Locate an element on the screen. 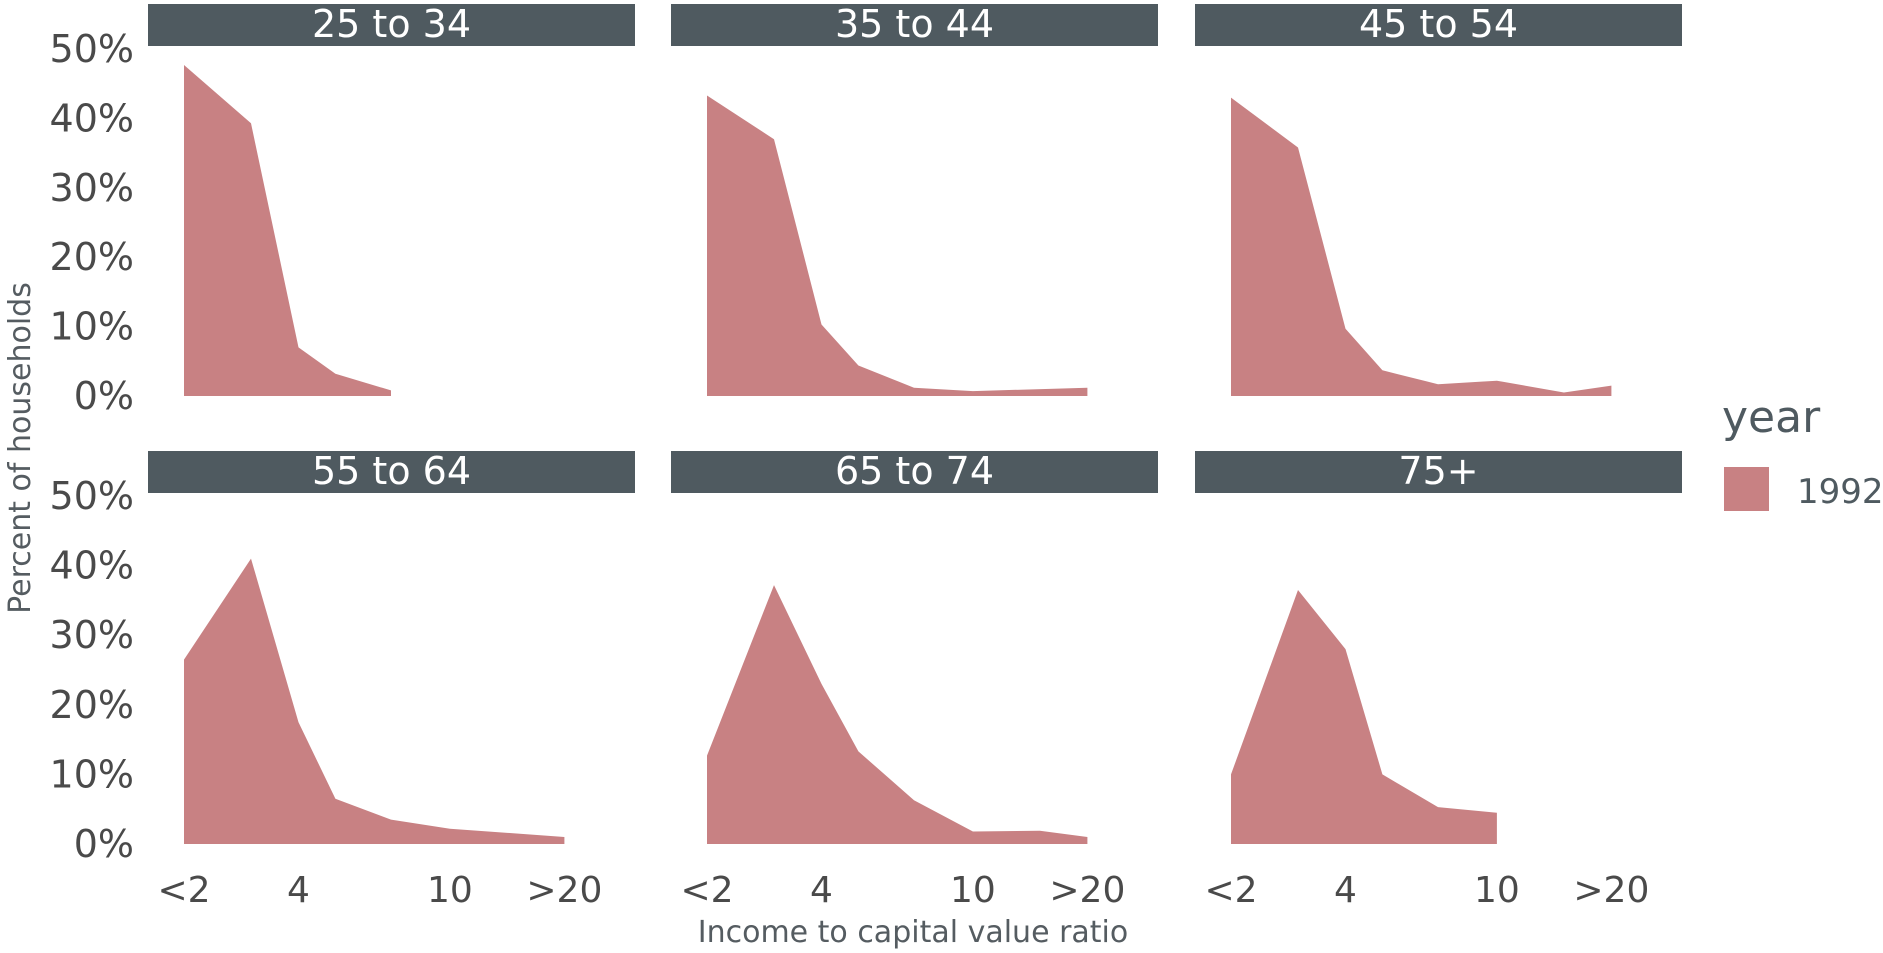 This screenshot has height=953, width=1883. facet-strip-label: 75+ is located at coordinates (1438, 471).